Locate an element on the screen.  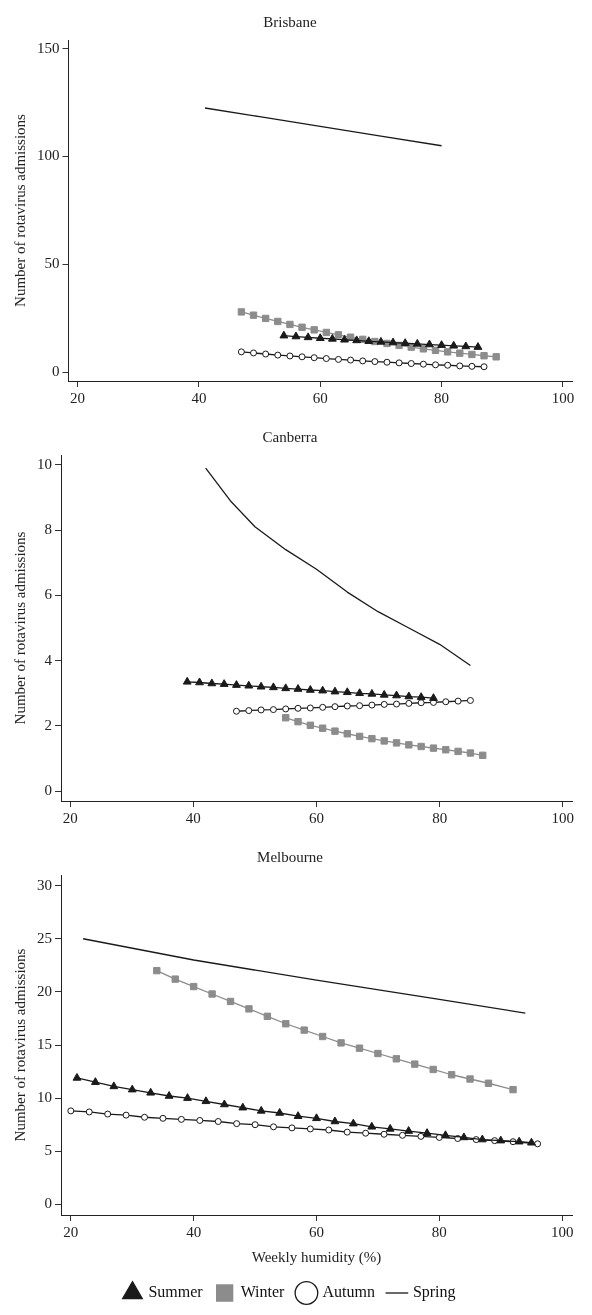
y-tick-label: 100 is located at coordinates (48, 155).